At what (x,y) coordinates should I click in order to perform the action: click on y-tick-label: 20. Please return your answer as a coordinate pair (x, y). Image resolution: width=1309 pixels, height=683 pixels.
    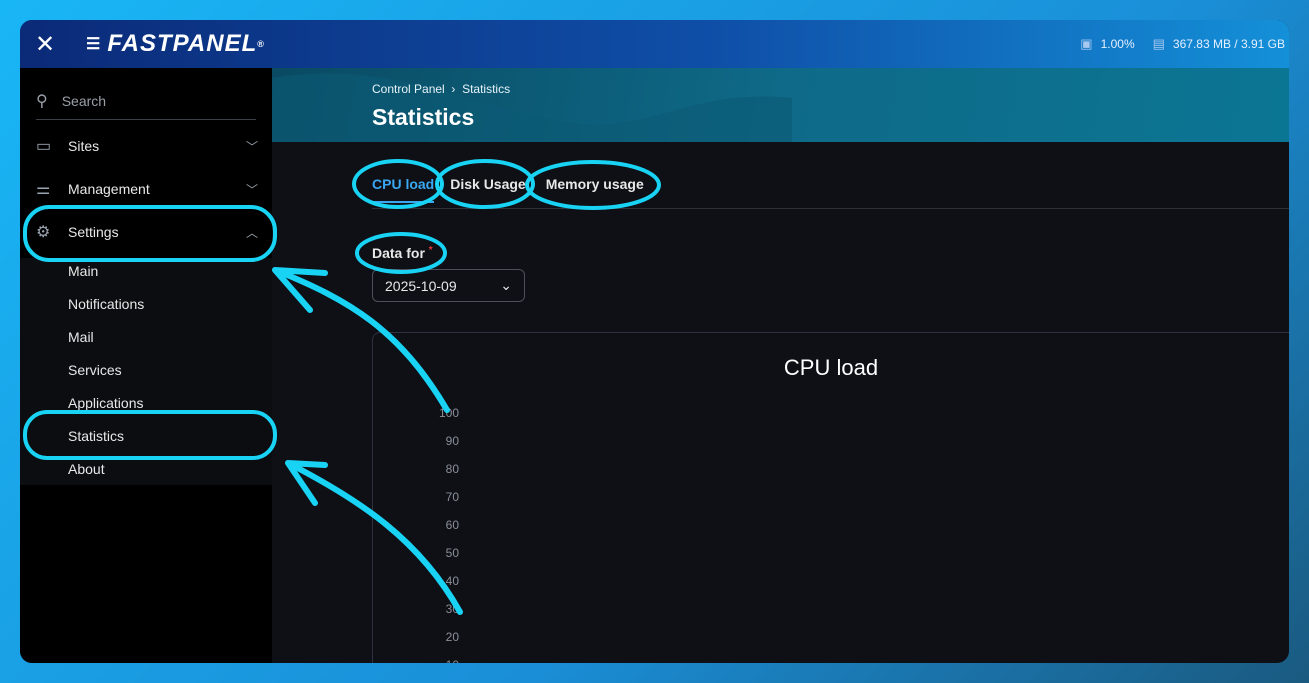
    Looking at the image, I should click on (452, 637).